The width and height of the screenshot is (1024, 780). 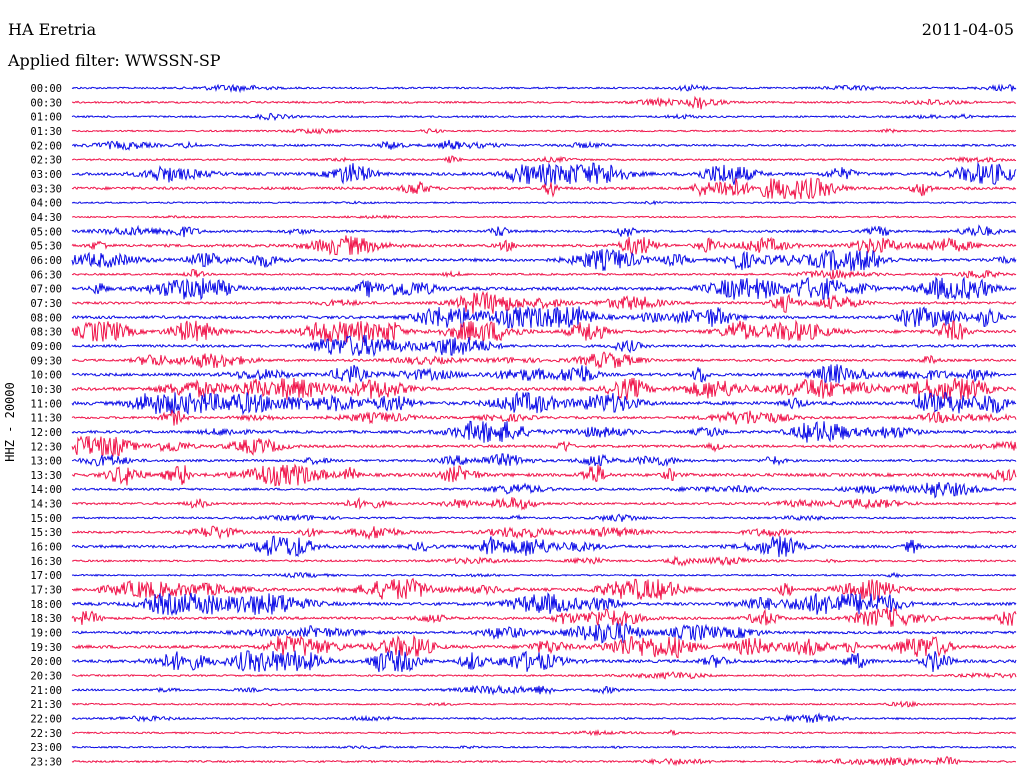 I want to click on time-label: 12:00, so click(x=46, y=433).